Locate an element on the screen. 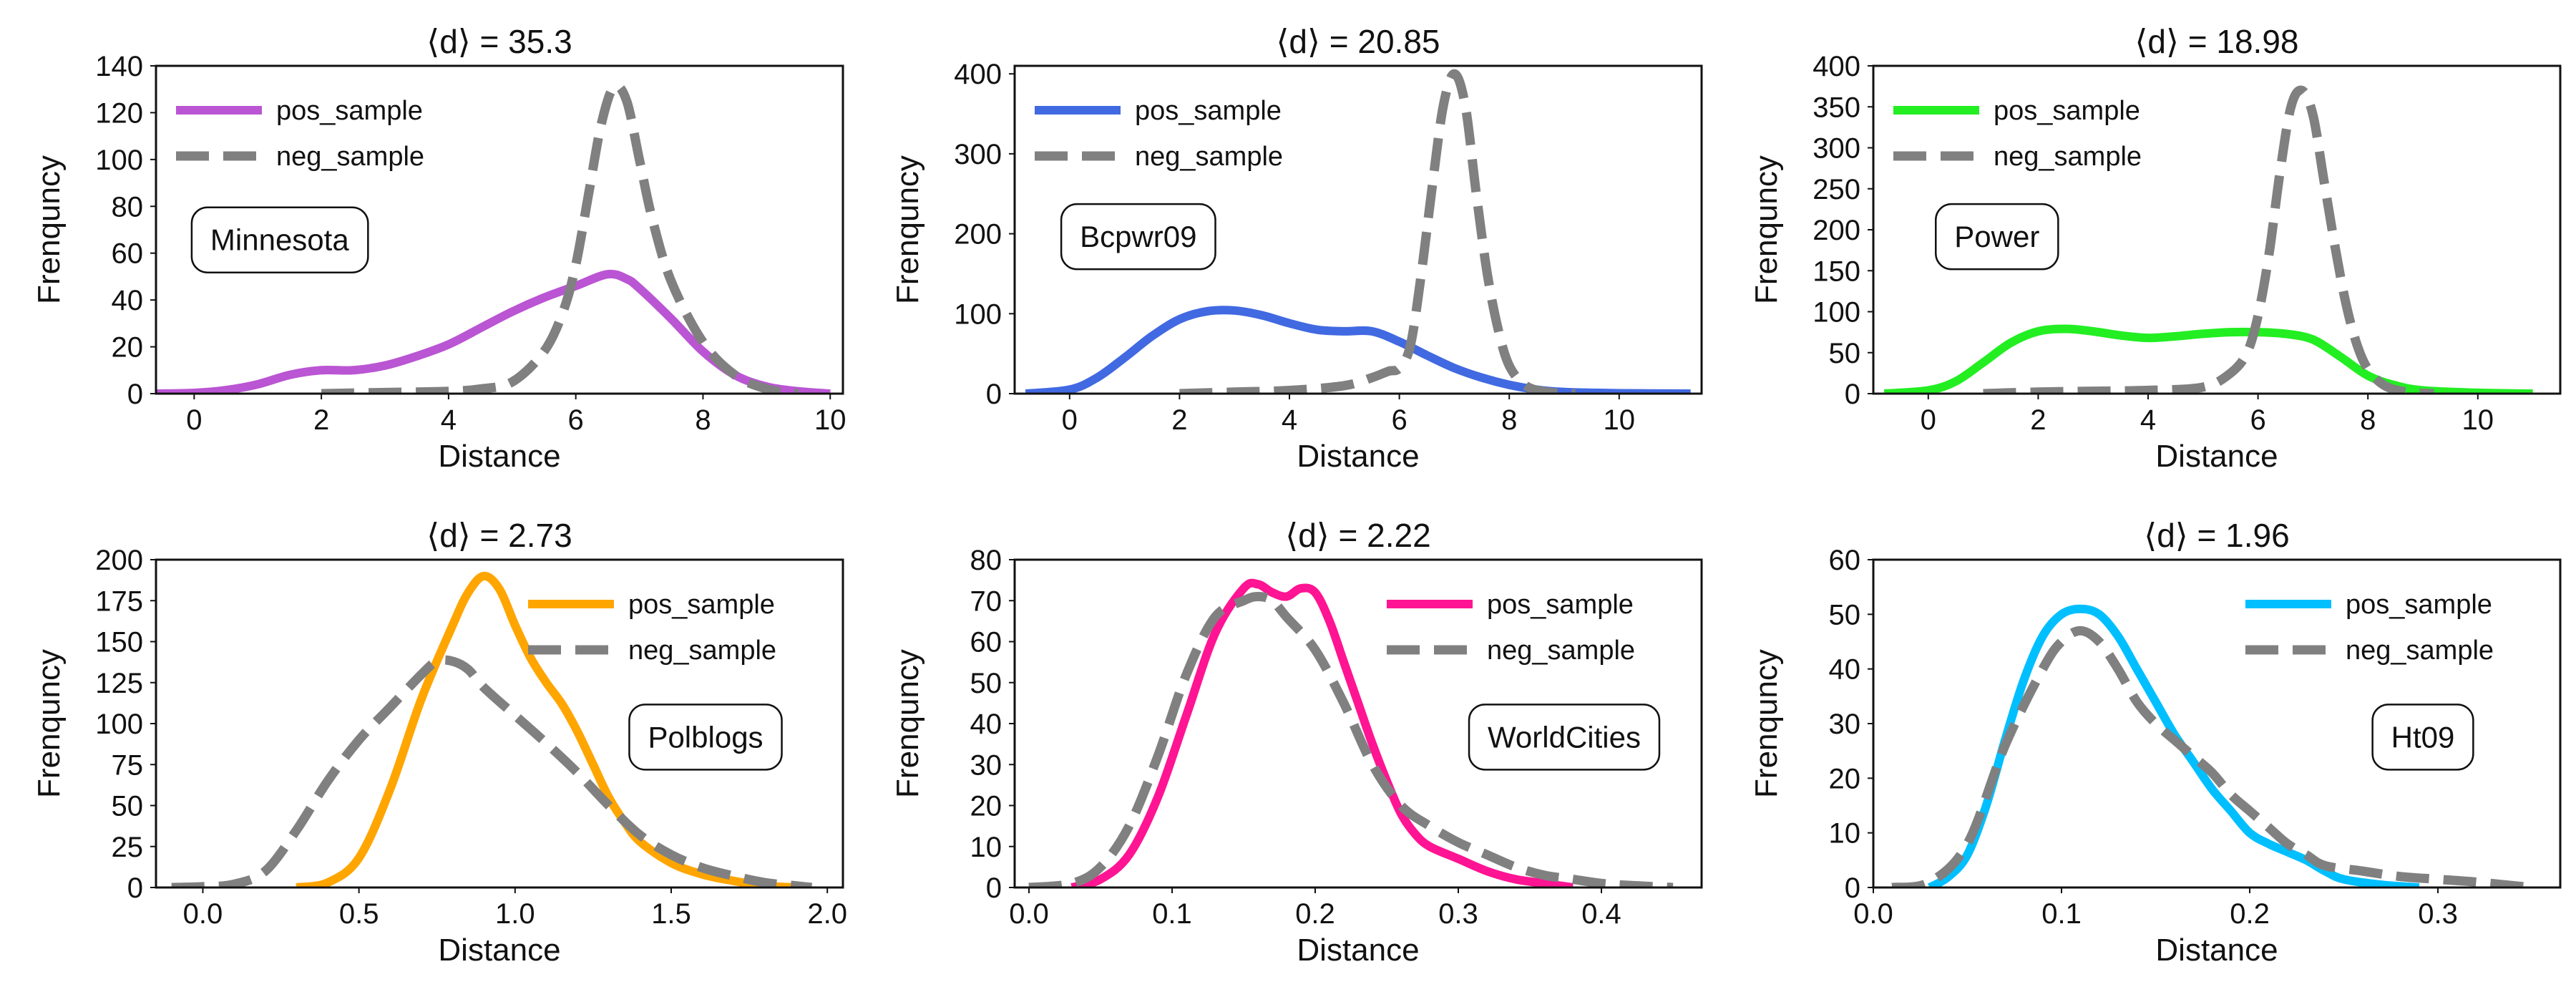  dataset-label: WorldCities is located at coordinates (1564, 737).